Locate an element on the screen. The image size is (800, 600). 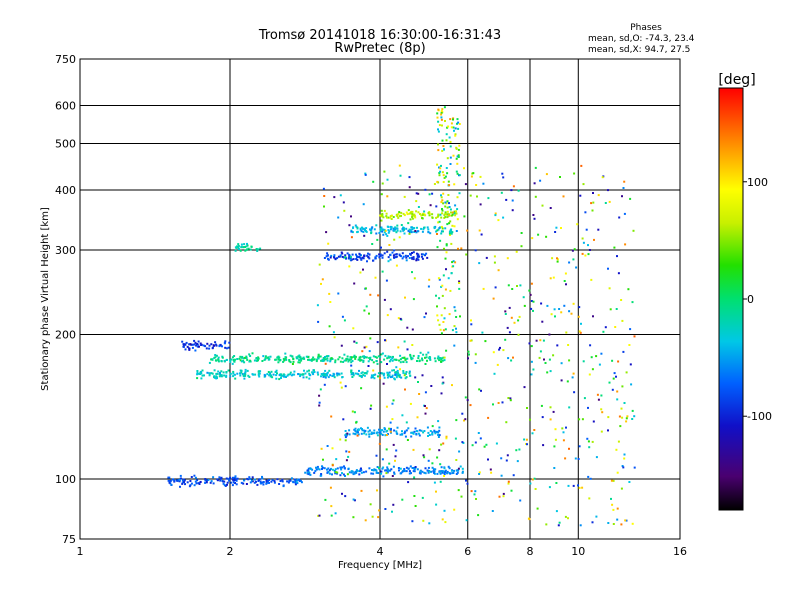
chart-title: Tromsø 20141018 16:30:00-16:31:43 is located at coordinates (380, 35).